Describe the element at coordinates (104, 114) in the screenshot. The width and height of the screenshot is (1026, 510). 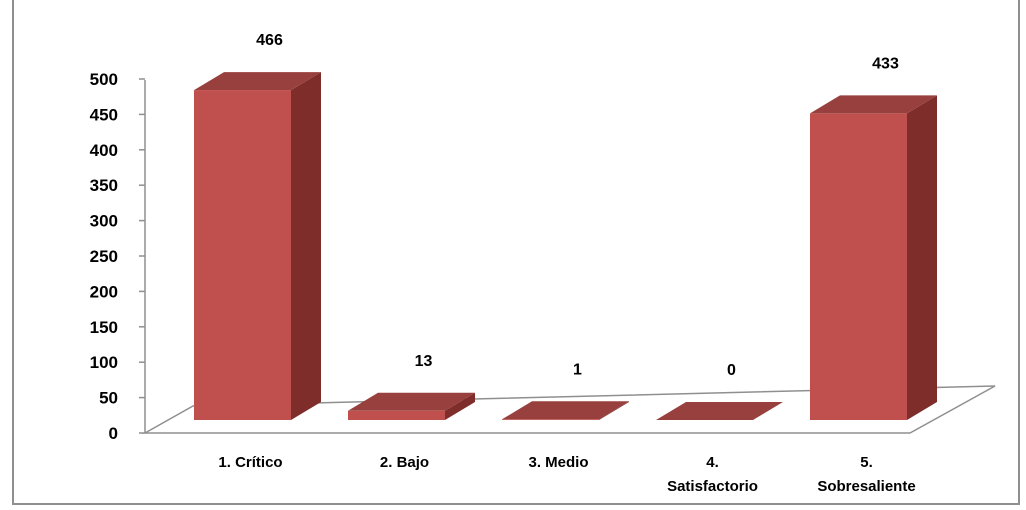
I see `y-tick-label: 450` at that location.